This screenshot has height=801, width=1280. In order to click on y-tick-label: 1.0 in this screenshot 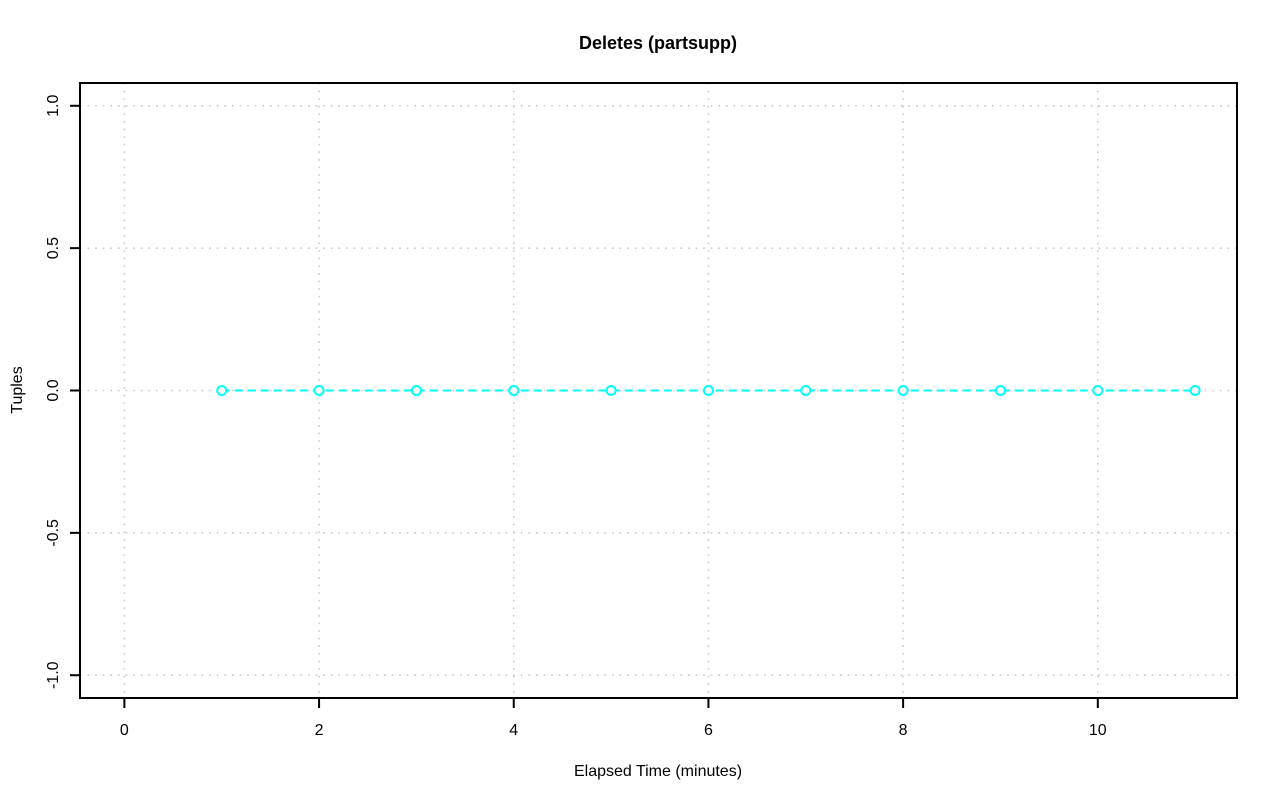, I will do `click(53, 106)`.